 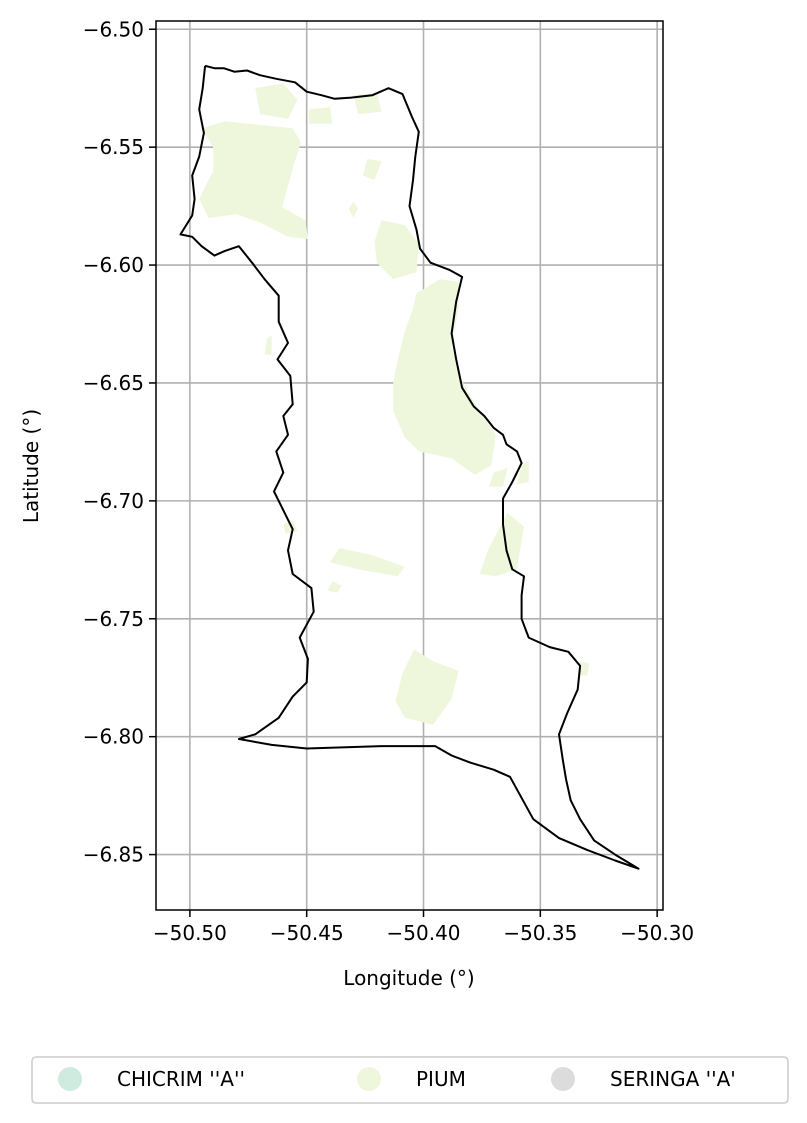 I want to click on legend-frame, so click(x=410, y=1080).